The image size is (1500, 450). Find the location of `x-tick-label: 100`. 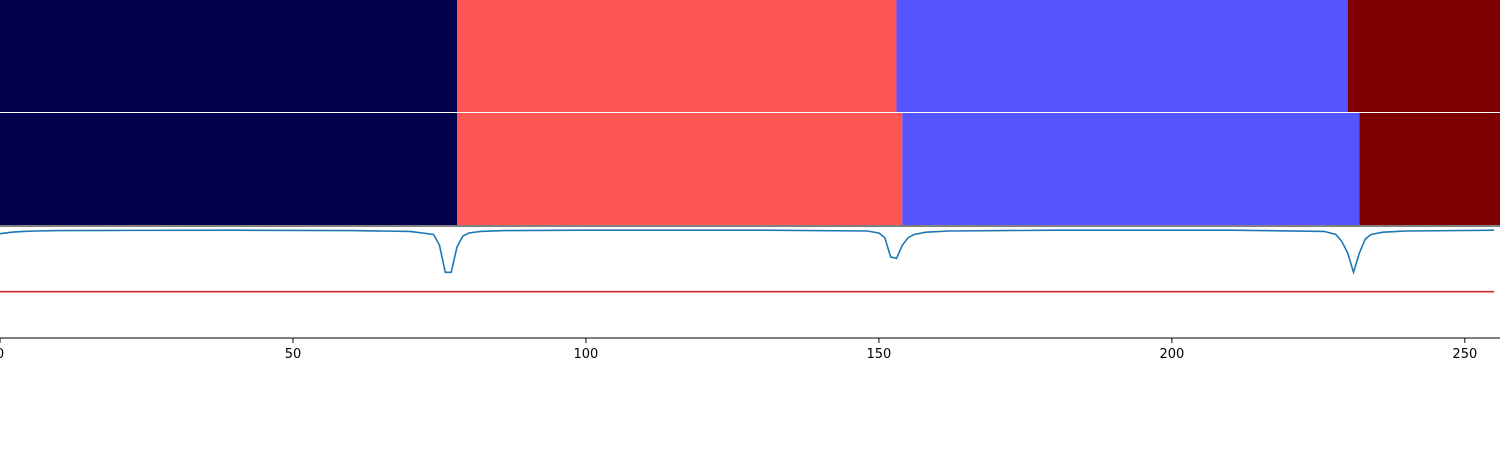

x-tick-label: 100 is located at coordinates (586, 354).